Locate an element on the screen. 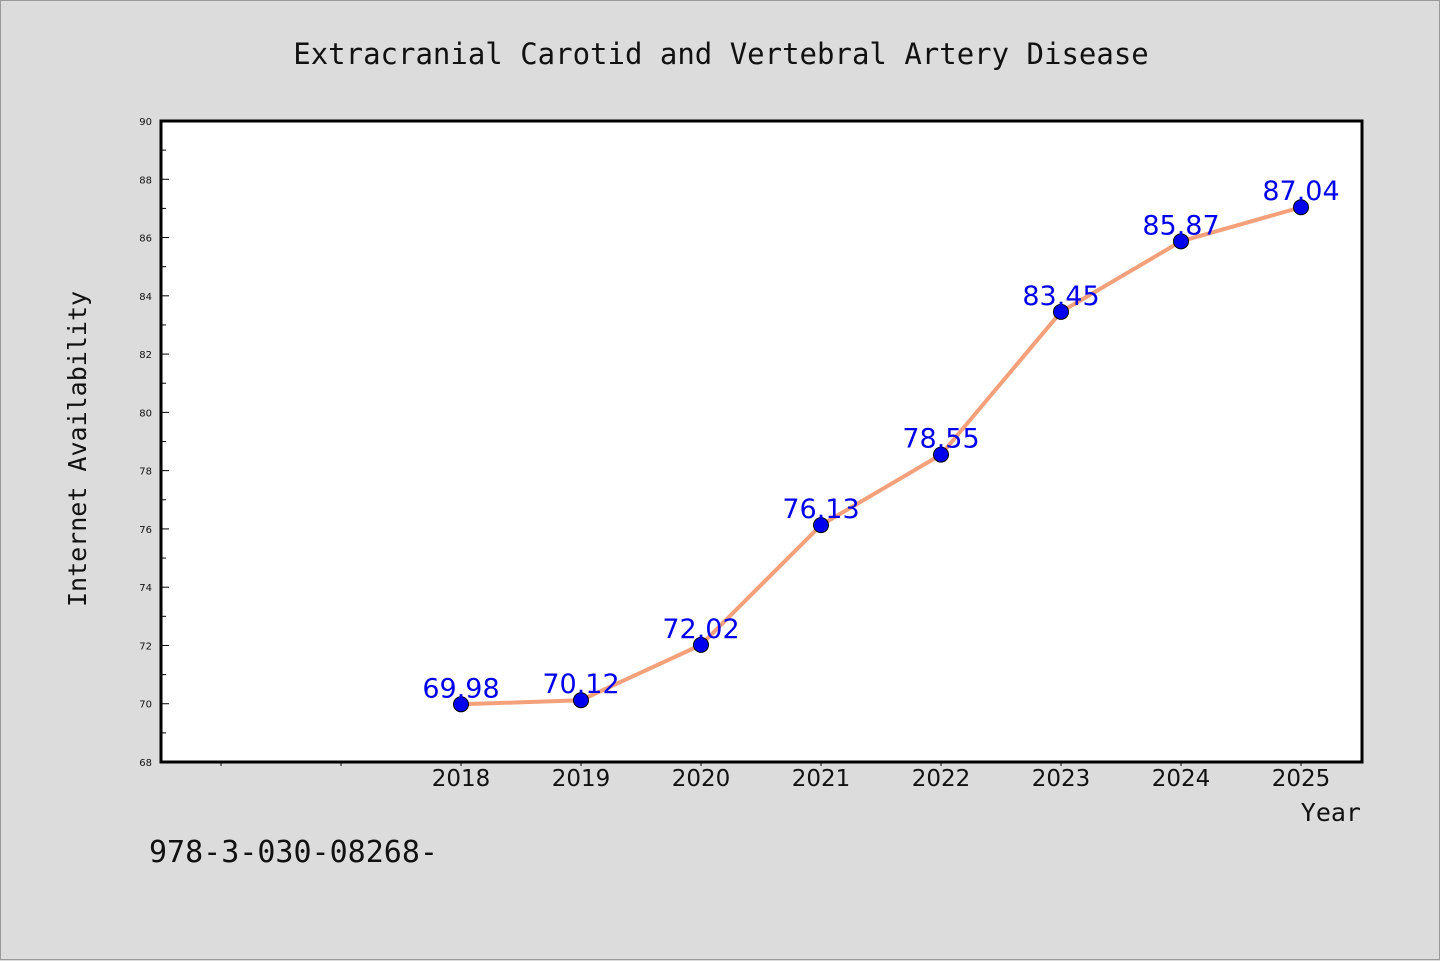 The height and width of the screenshot is (961, 1440). y-tick-label: 88 is located at coordinates (145, 180).